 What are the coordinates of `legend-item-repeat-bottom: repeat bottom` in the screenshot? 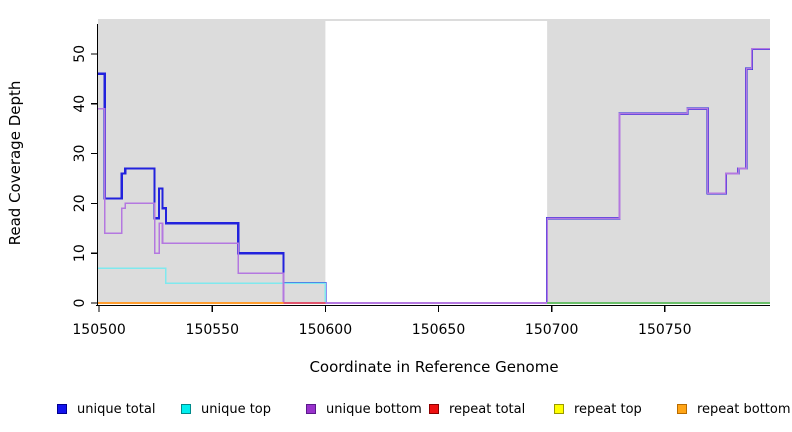 It's located at (734, 409).